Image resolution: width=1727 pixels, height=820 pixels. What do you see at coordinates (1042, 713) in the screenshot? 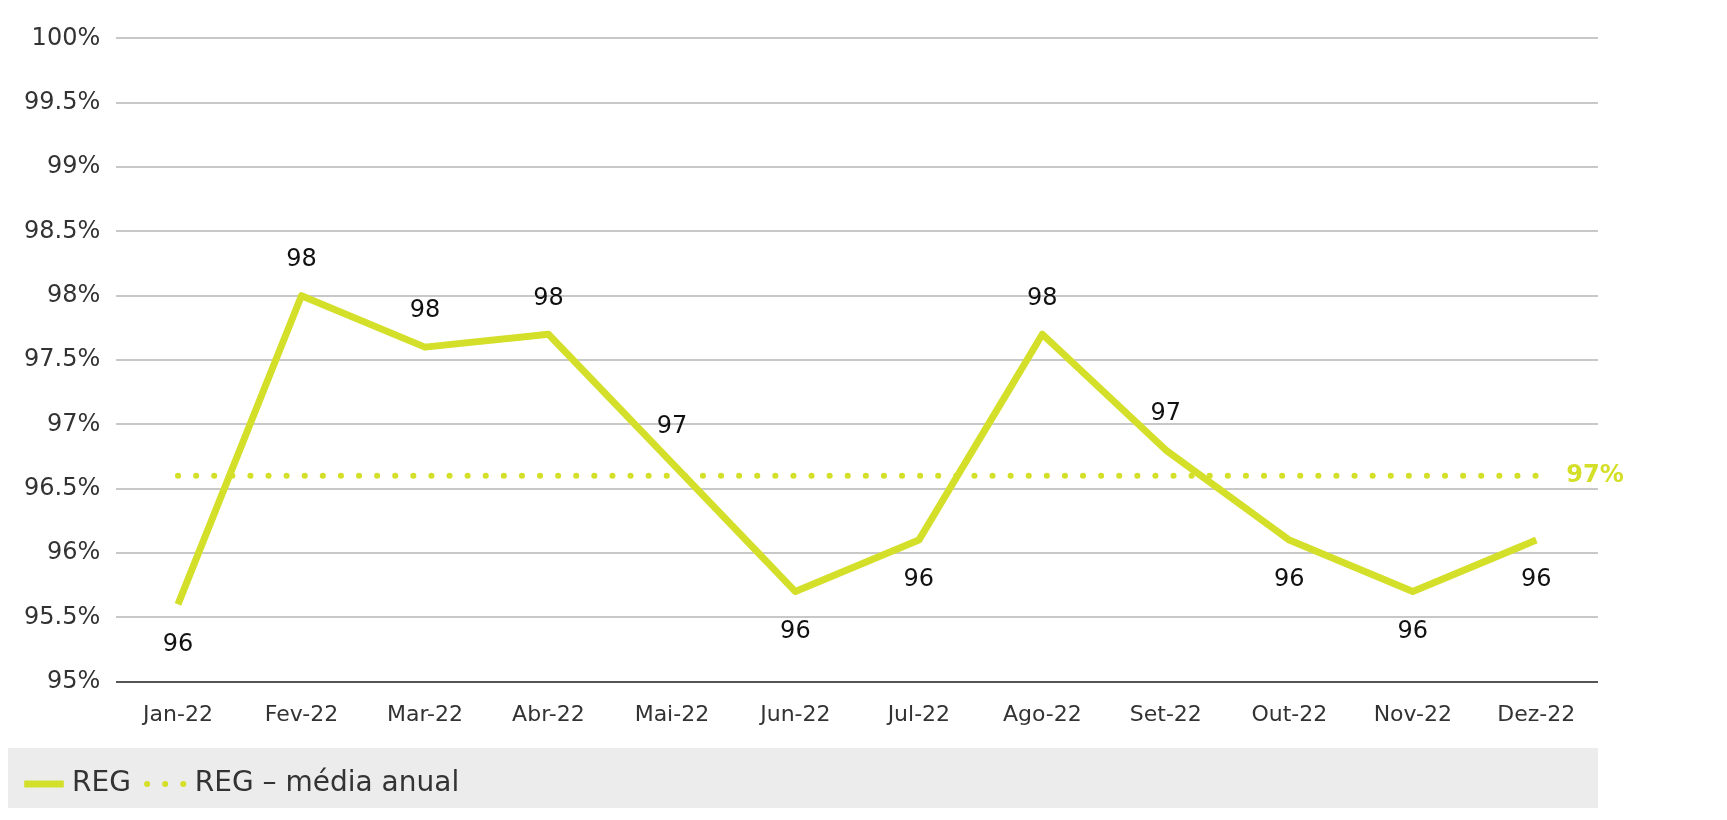
I see `x-tick-label: Ago-22` at bounding box center [1042, 713].